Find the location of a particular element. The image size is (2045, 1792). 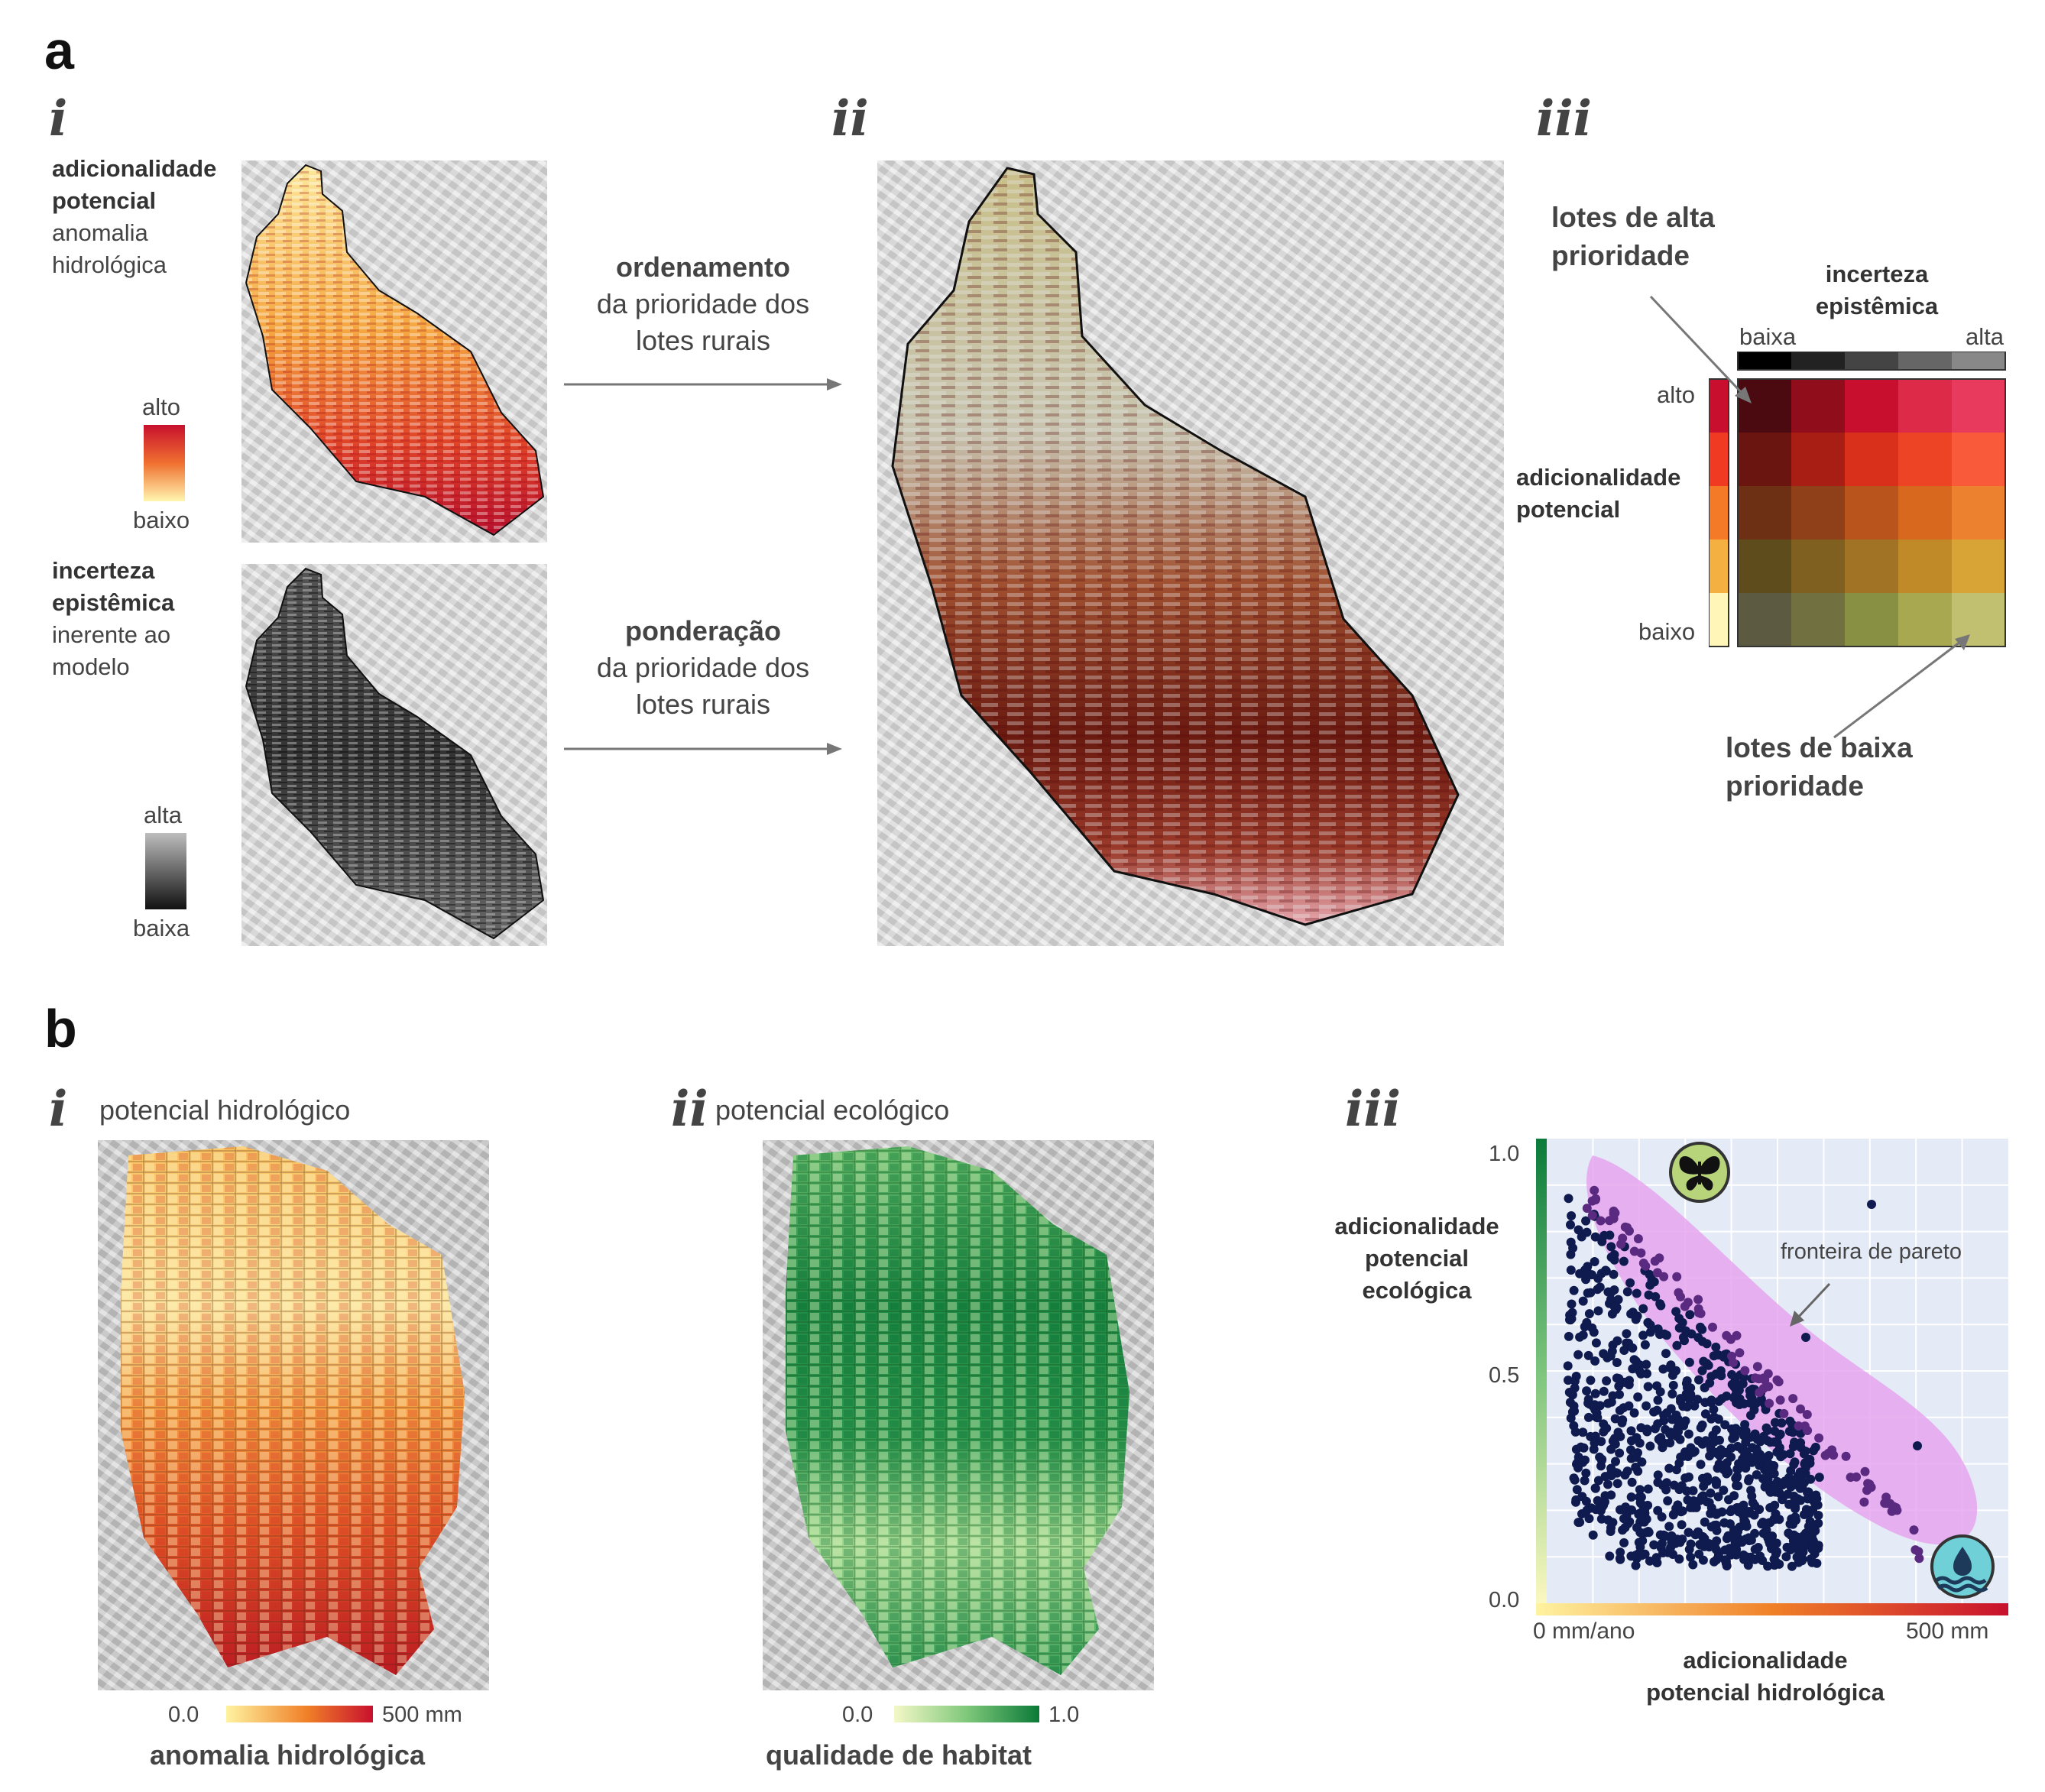

scatter-y-title-2: potencial is located at coordinates (1417, 1258).